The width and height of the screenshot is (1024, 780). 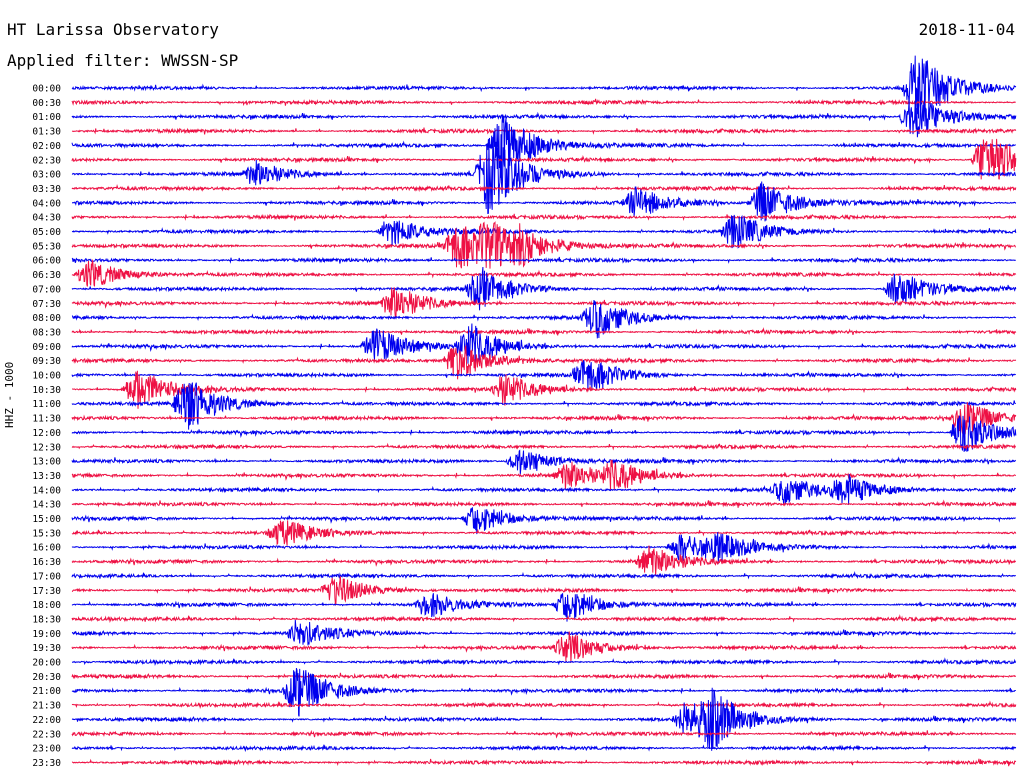 What do you see at coordinates (46, 720) in the screenshot?
I see `row-time-label: 22:00` at bounding box center [46, 720].